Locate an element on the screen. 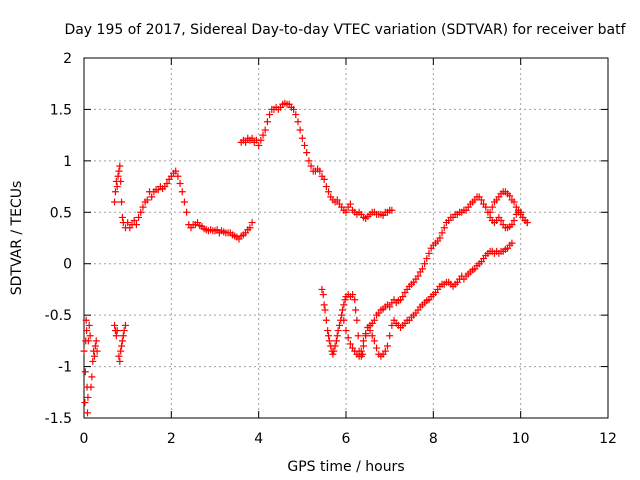 The width and height of the screenshot is (640, 480). y-tick-label: -1 is located at coordinates (65, 368).